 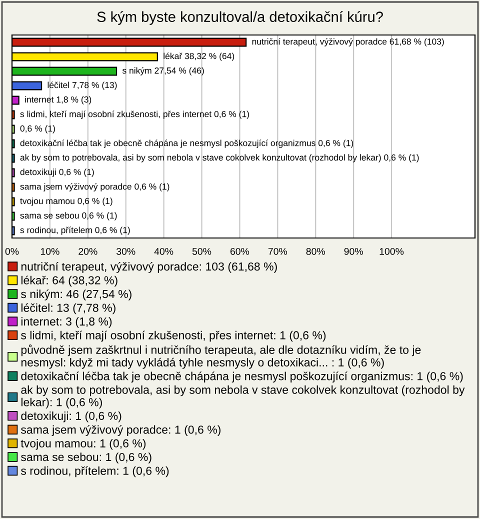 I want to click on x-tick-label: 30%, so click(x=126, y=251).